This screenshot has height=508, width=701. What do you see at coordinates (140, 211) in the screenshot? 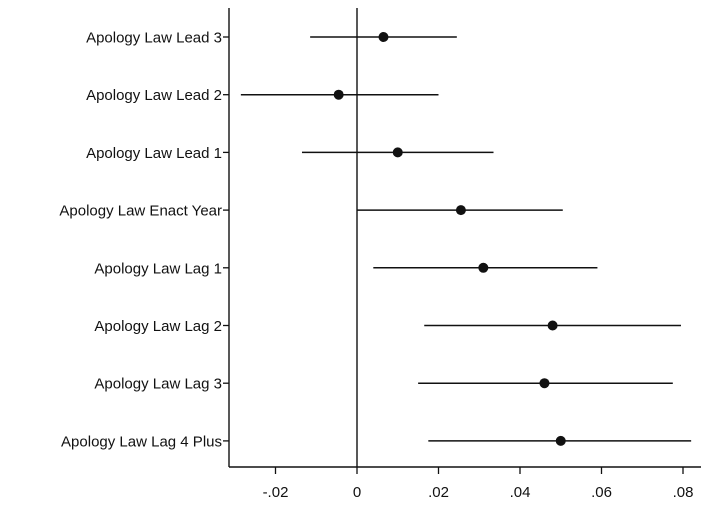
I see `category-label: Apology Law Enact Year` at bounding box center [140, 211].